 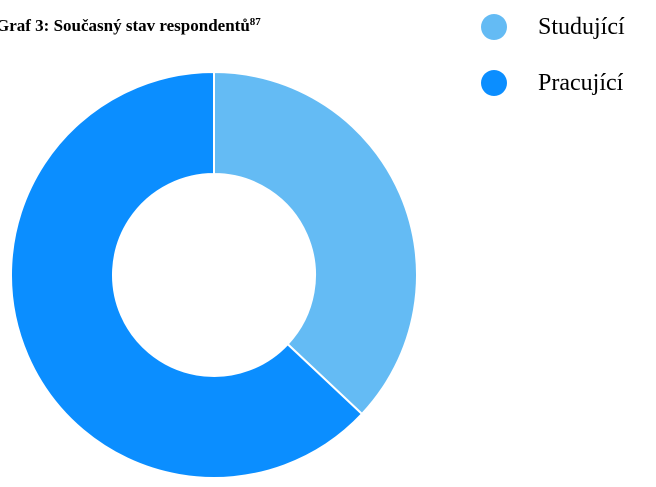 What do you see at coordinates (125, 25) in the screenshot?
I see `chart-title-text: Graf 3: Současný stav respondentů` at bounding box center [125, 25].